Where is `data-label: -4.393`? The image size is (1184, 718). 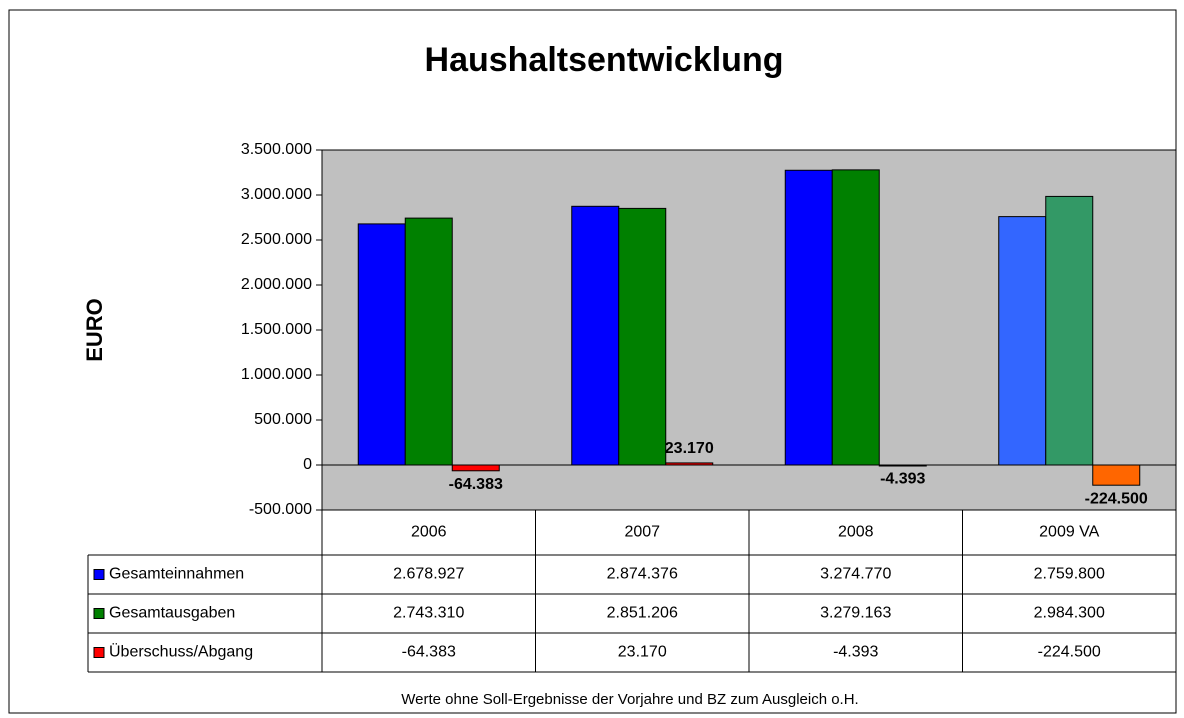
data-label: -4.393 is located at coordinates (902, 479).